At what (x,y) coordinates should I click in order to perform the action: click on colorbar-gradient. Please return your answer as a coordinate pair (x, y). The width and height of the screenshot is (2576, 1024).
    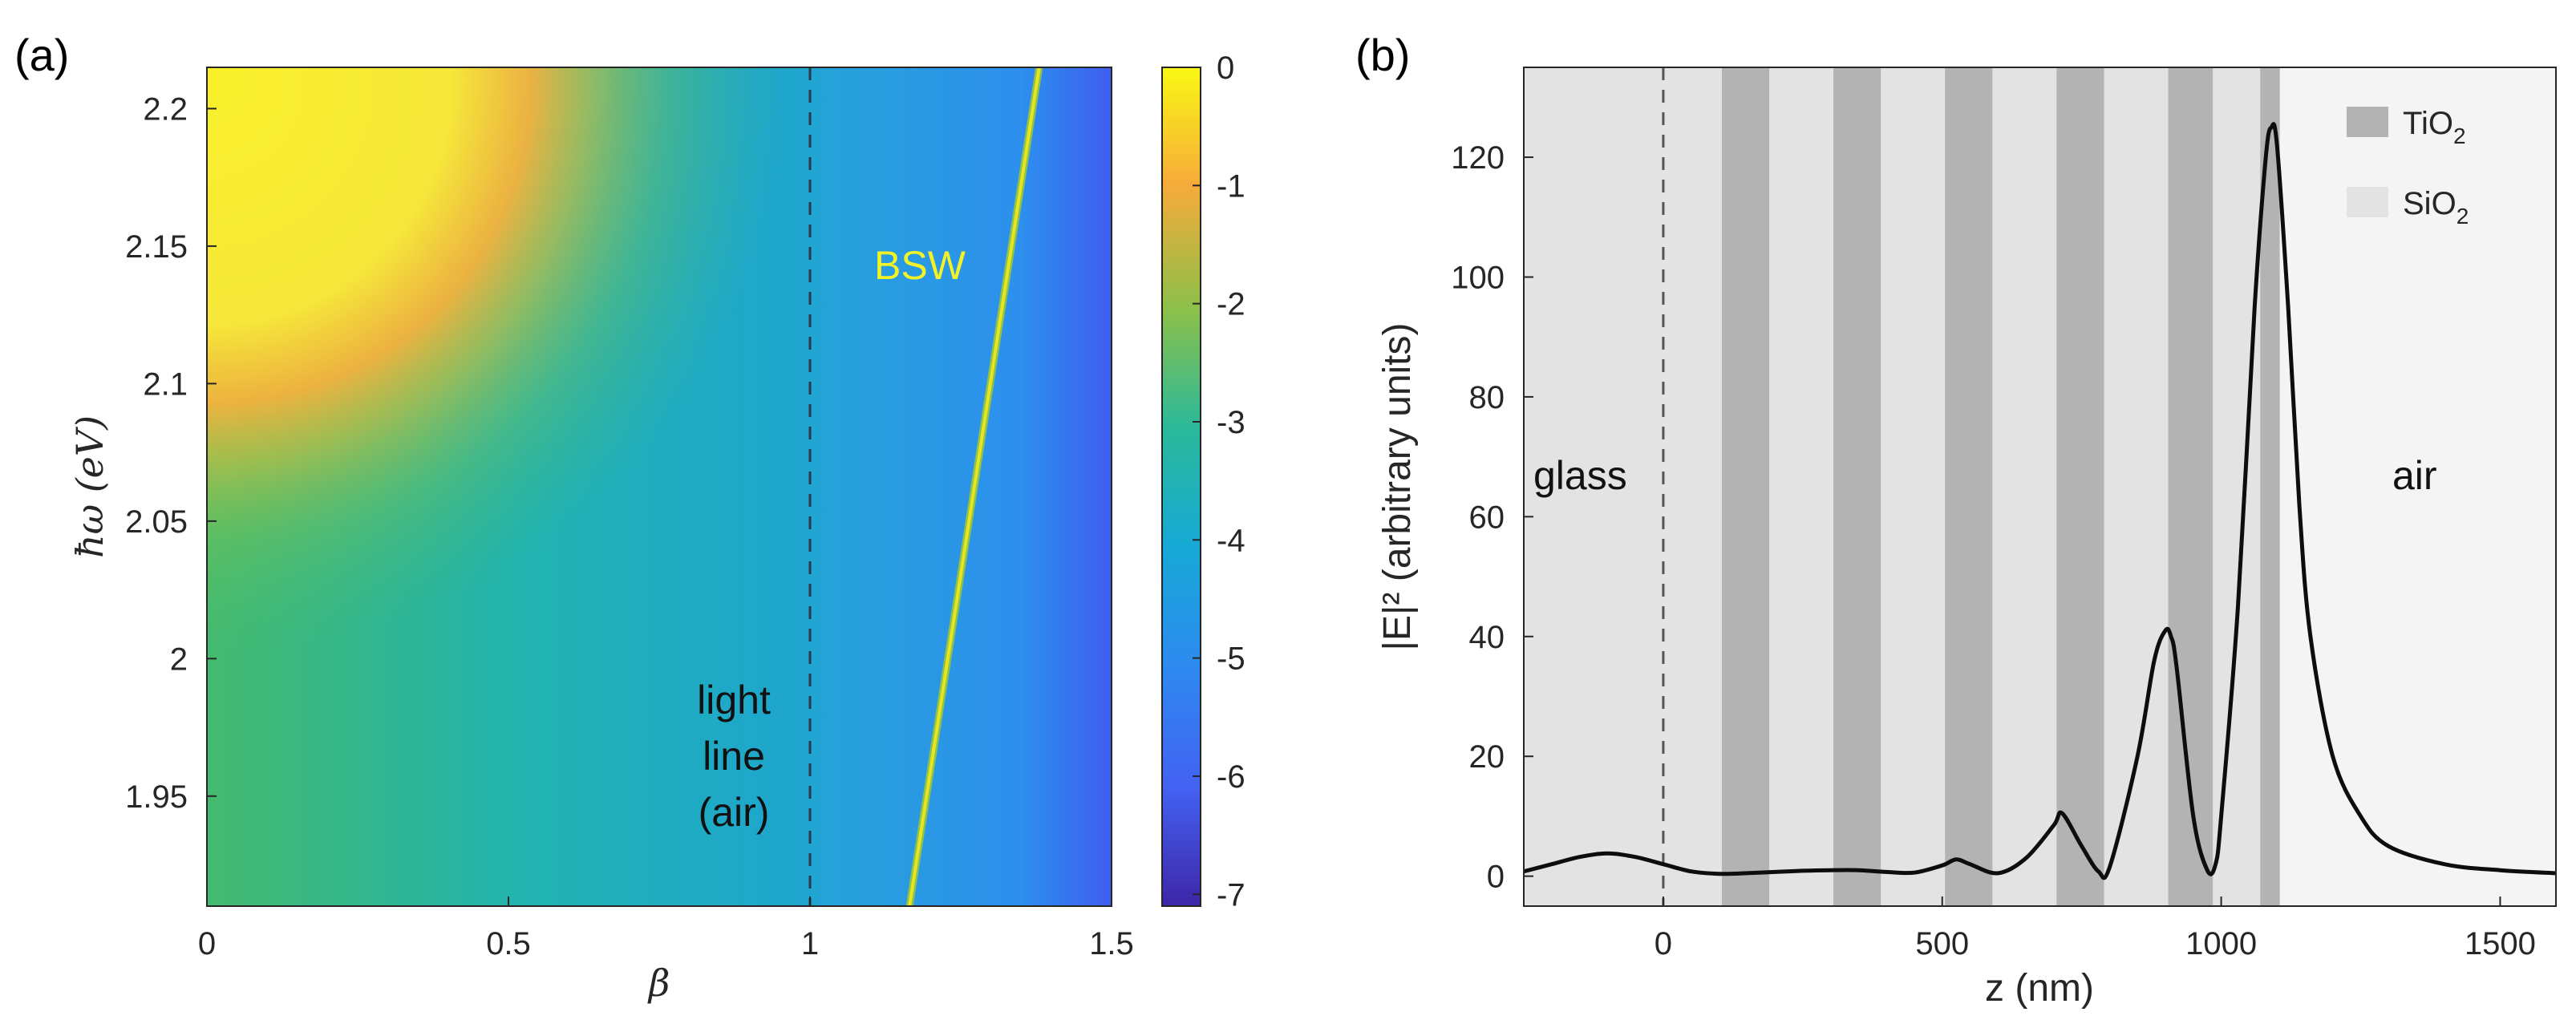
    Looking at the image, I should click on (1181, 487).